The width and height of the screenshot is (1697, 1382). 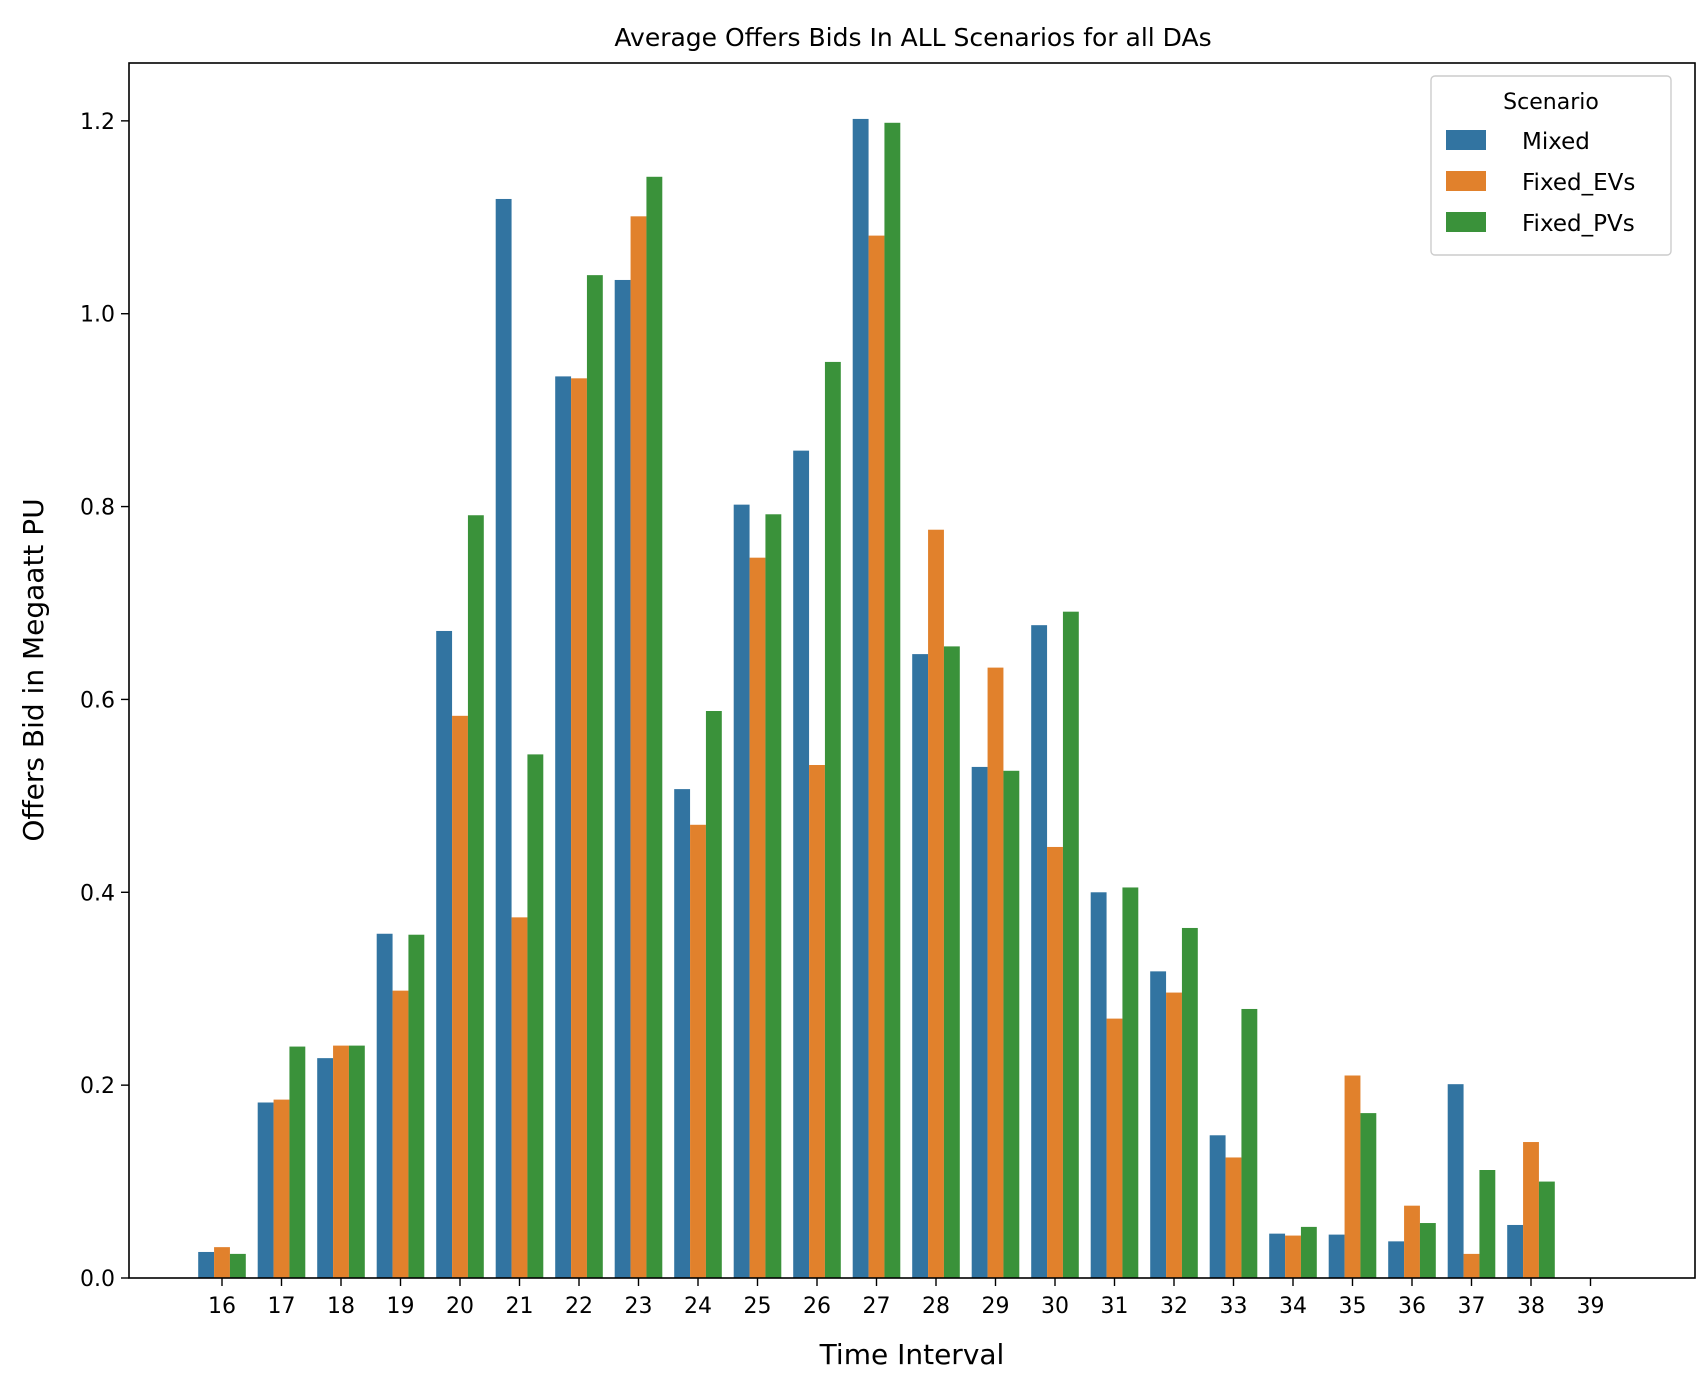 I want to click on legend: Scenario Mixed Fixed_EVs Fixed_PVs, so click(x=1551, y=165).